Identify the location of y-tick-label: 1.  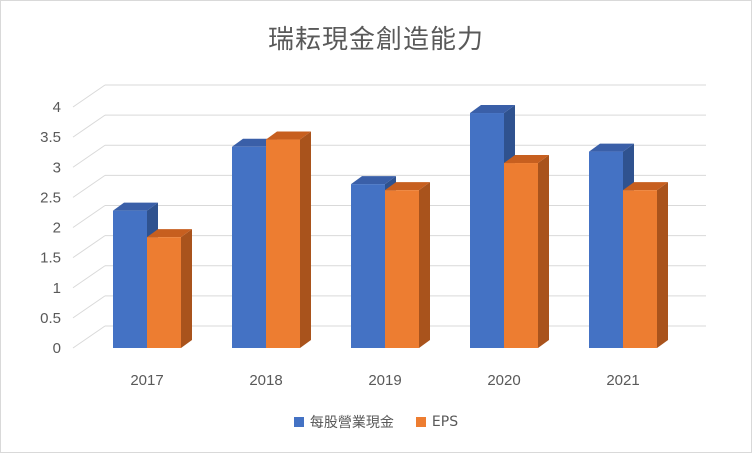
(57, 288).